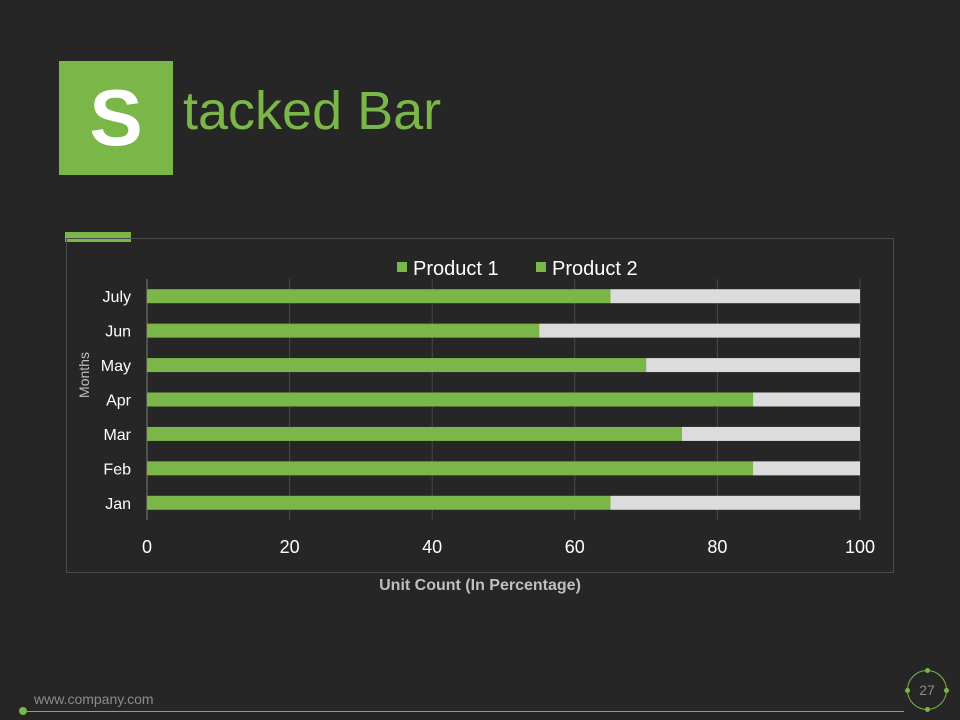  Describe the element at coordinates (118, 332) in the screenshot. I see `y-tick-label: Jun` at that location.